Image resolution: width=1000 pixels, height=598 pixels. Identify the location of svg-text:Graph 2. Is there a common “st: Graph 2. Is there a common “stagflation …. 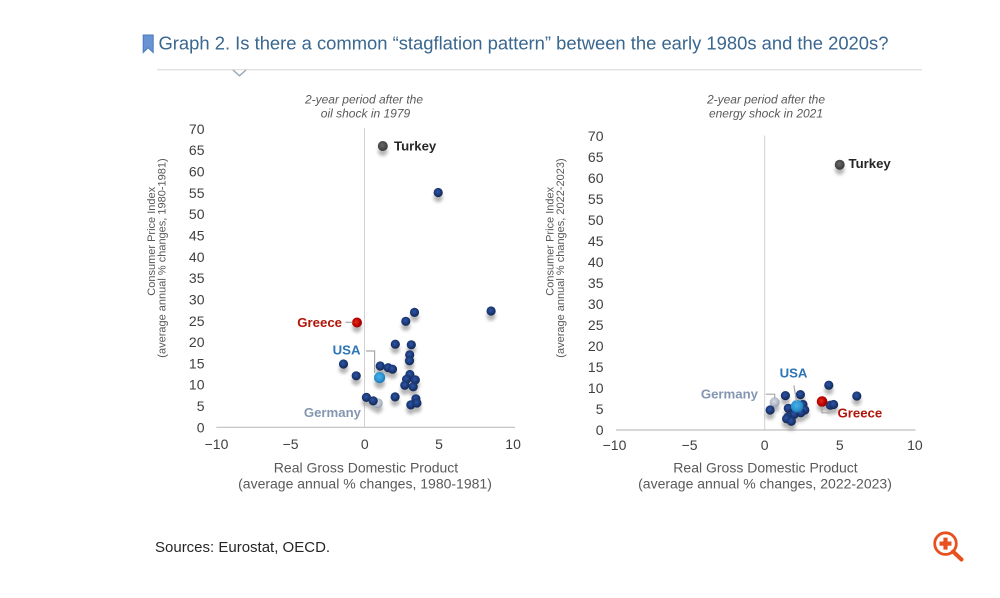
(524, 43).